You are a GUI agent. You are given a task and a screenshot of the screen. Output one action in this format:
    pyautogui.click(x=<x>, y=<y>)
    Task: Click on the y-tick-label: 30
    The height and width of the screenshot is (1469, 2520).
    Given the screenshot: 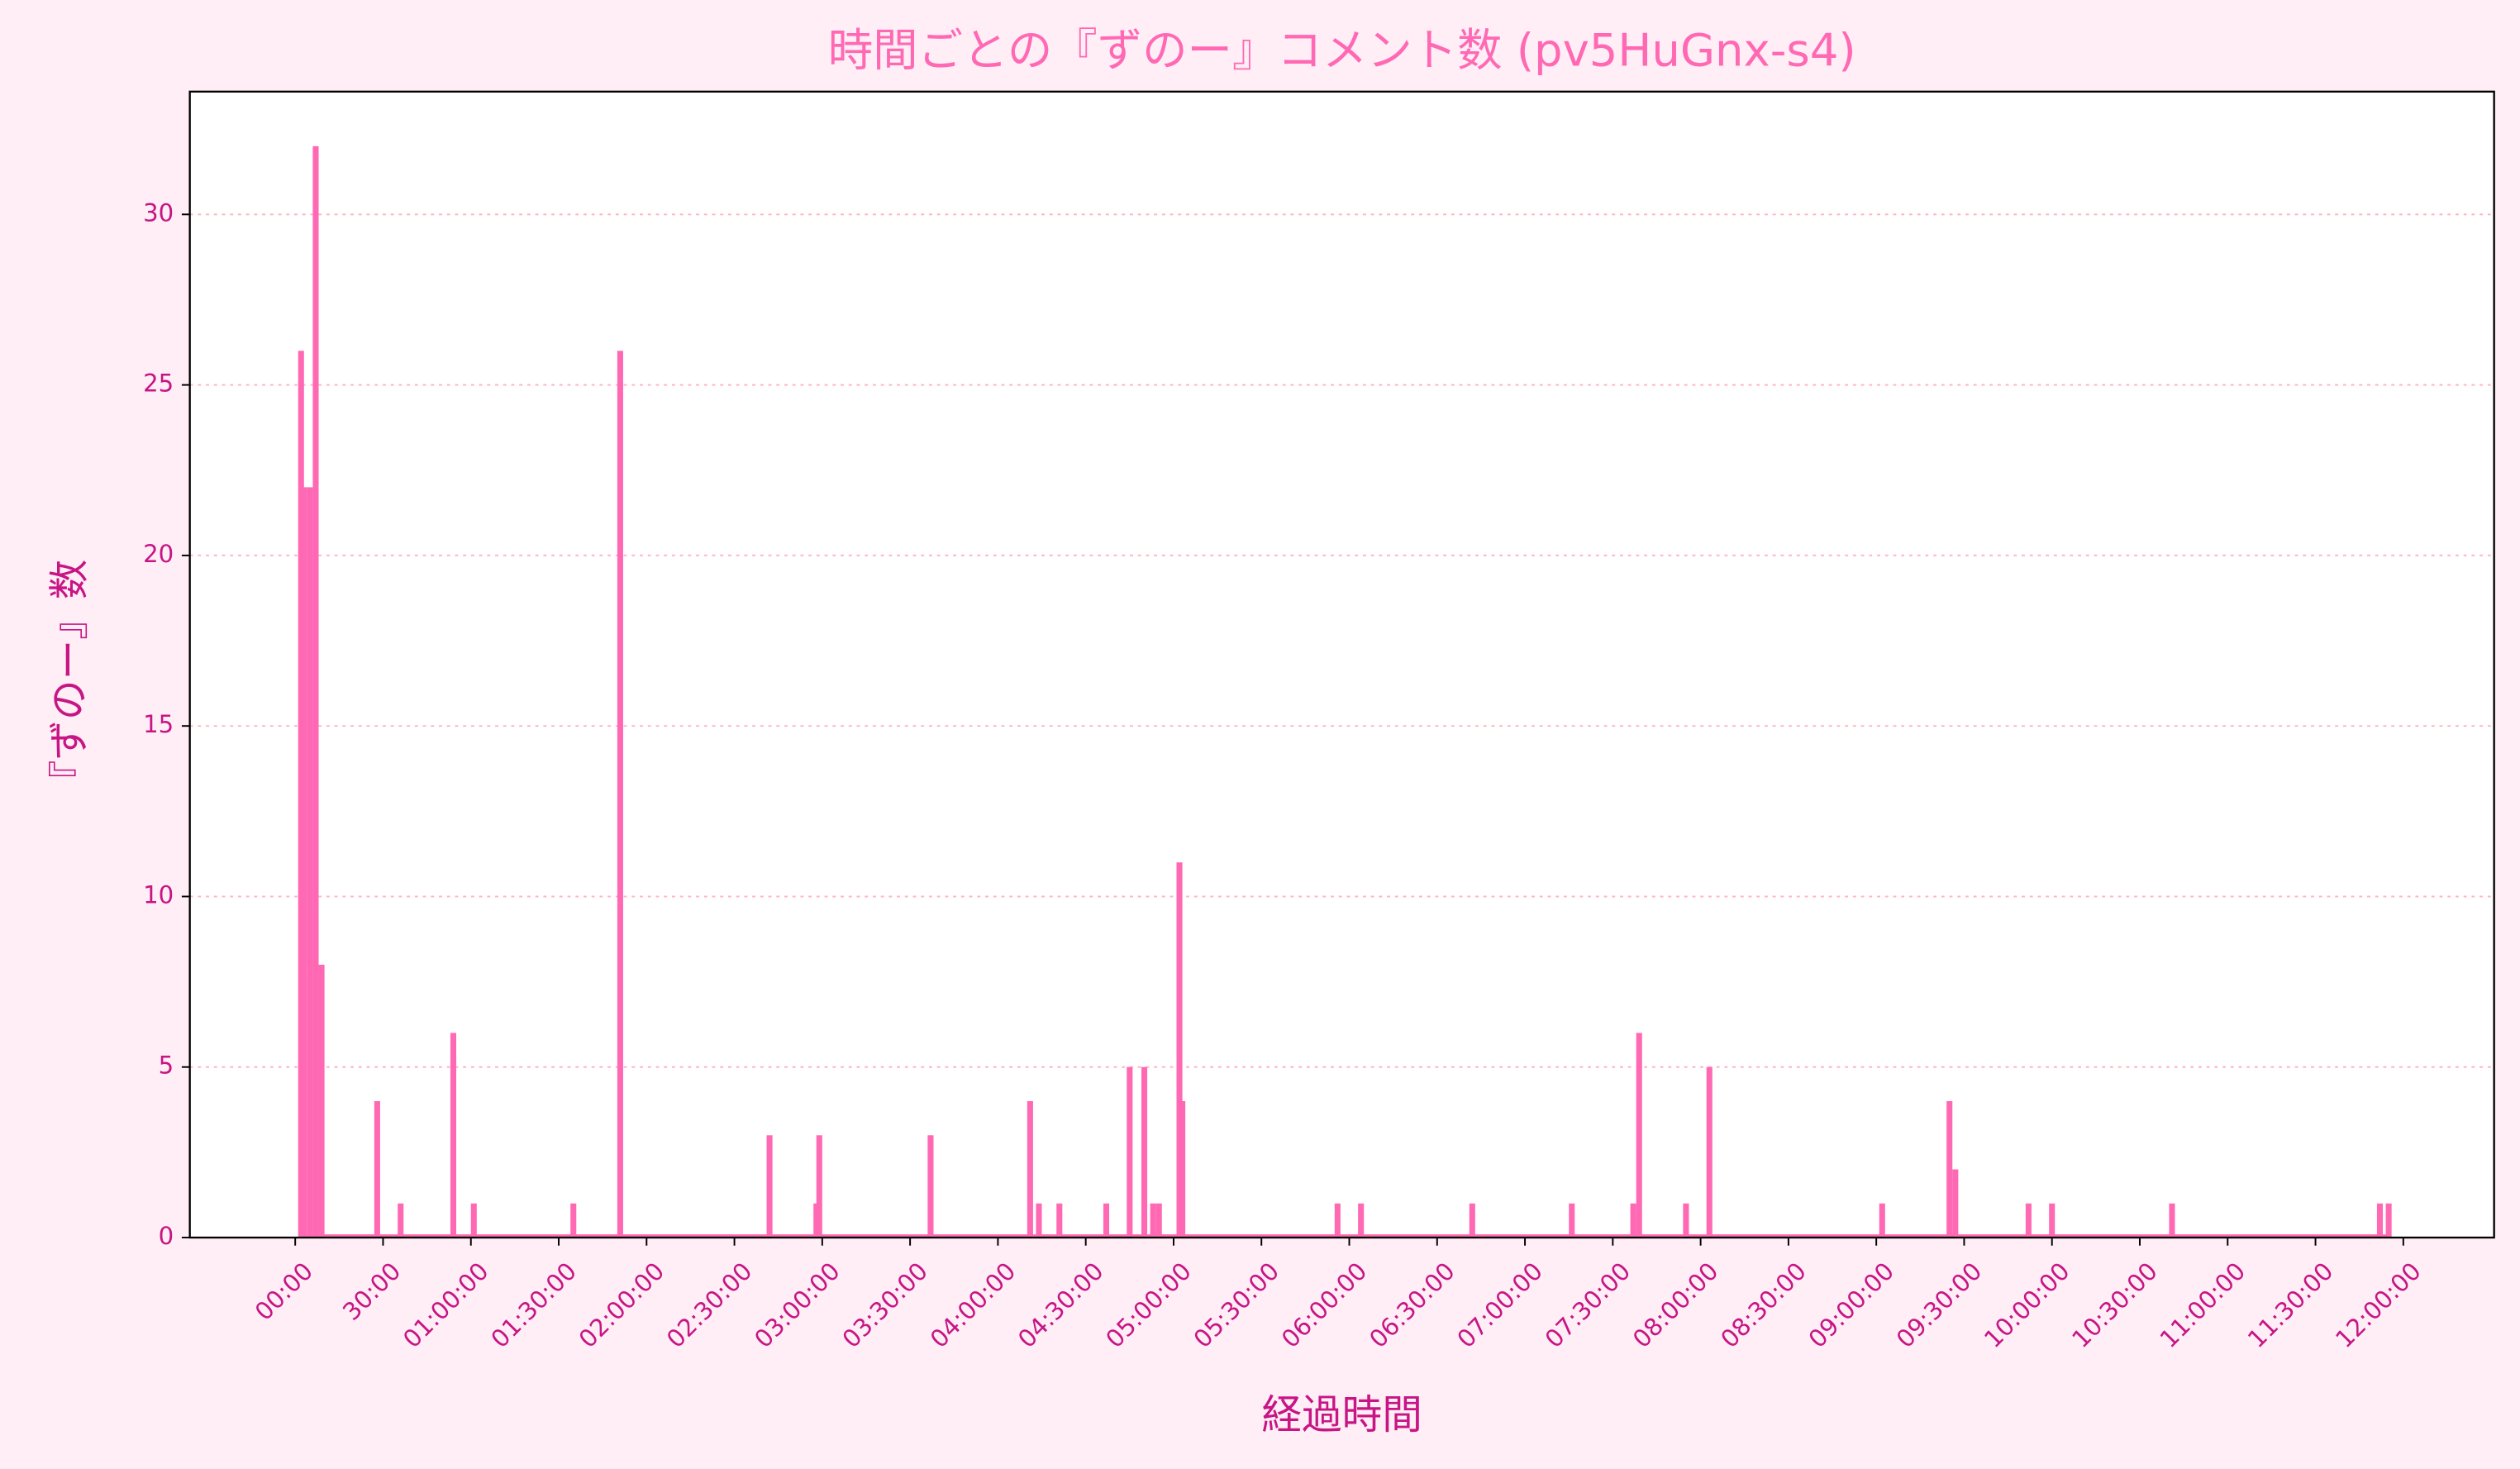 What is the action you would take?
    pyautogui.click(x=158, y=212)
    